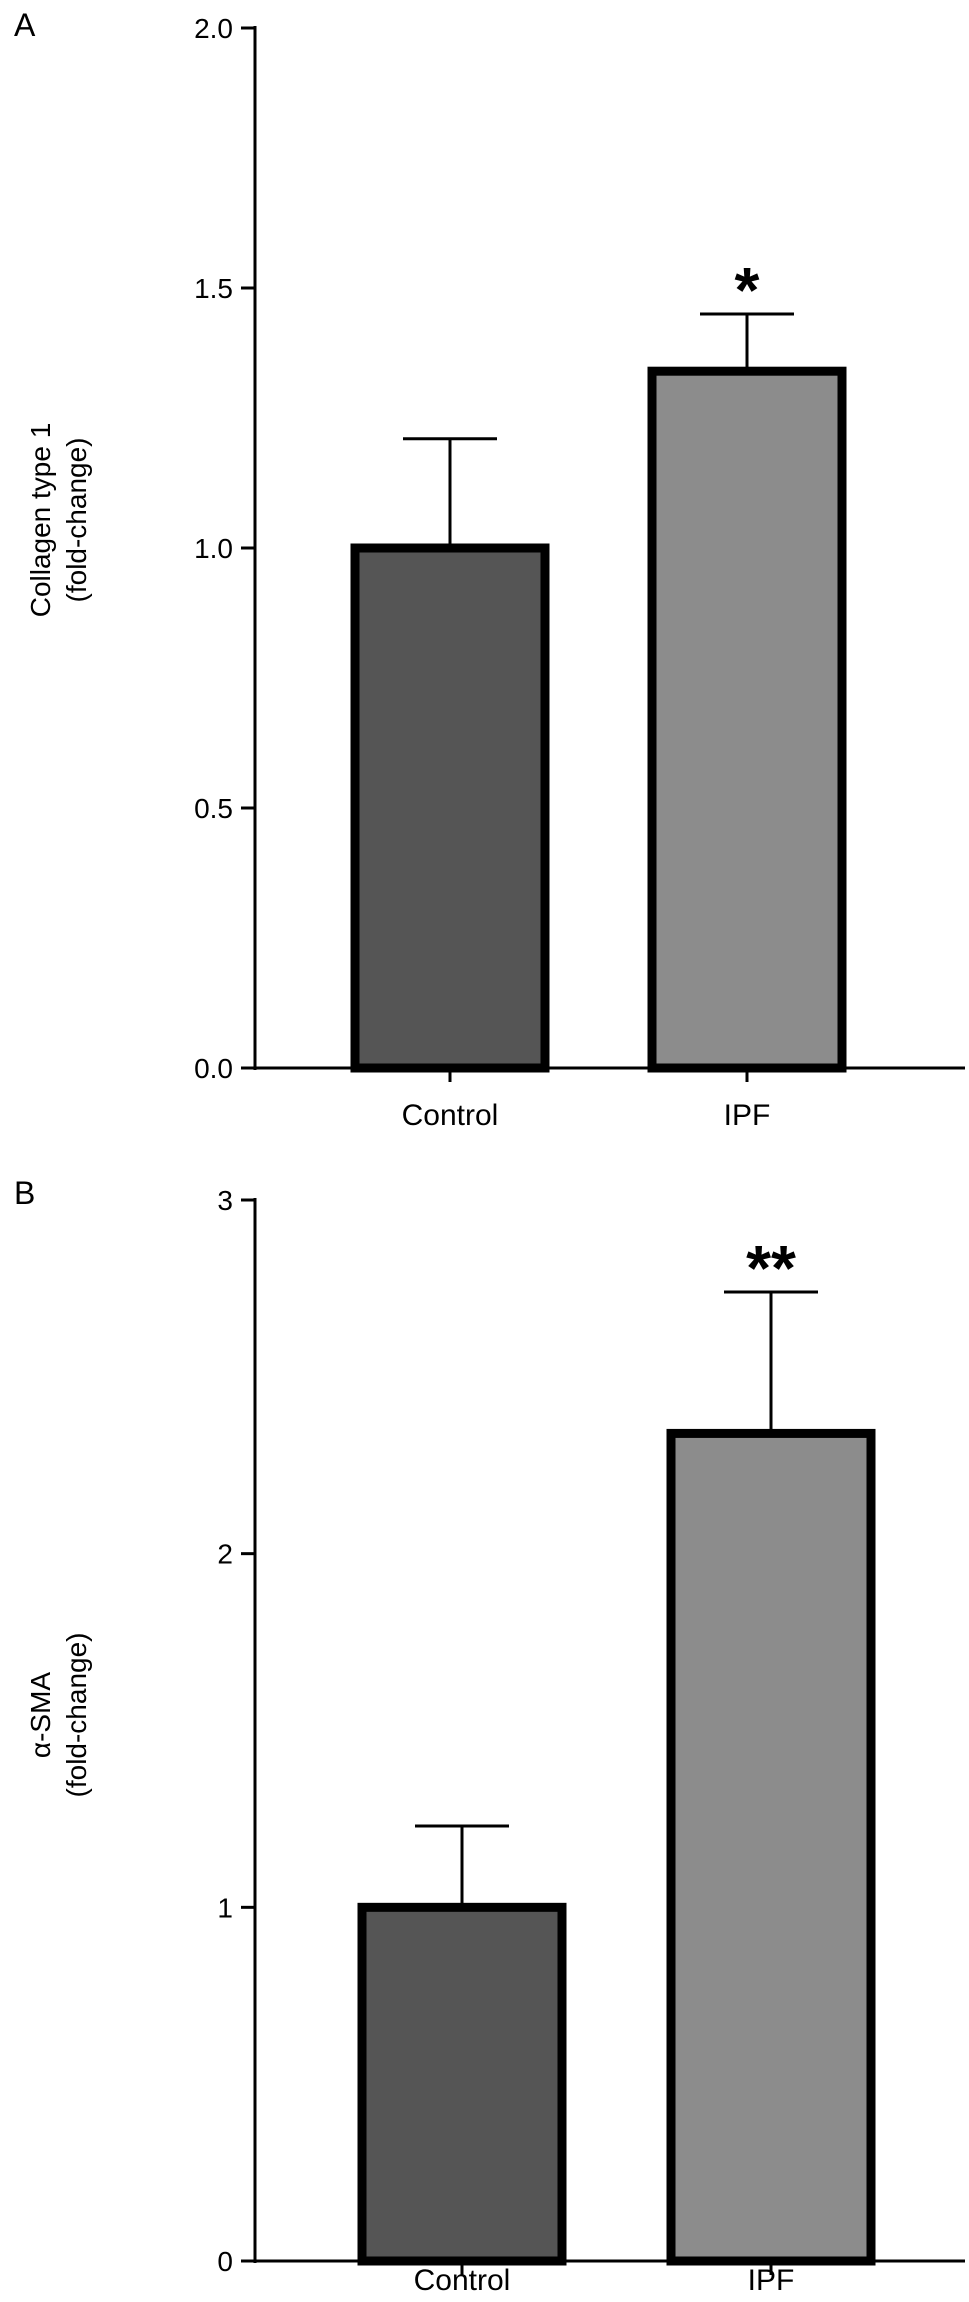 The height and width of the screenshot is (2302, 969). Describe the element at coordinates (450, 1115) in the screenshot. I see `chart-a-category-label-control: Control` at that location.